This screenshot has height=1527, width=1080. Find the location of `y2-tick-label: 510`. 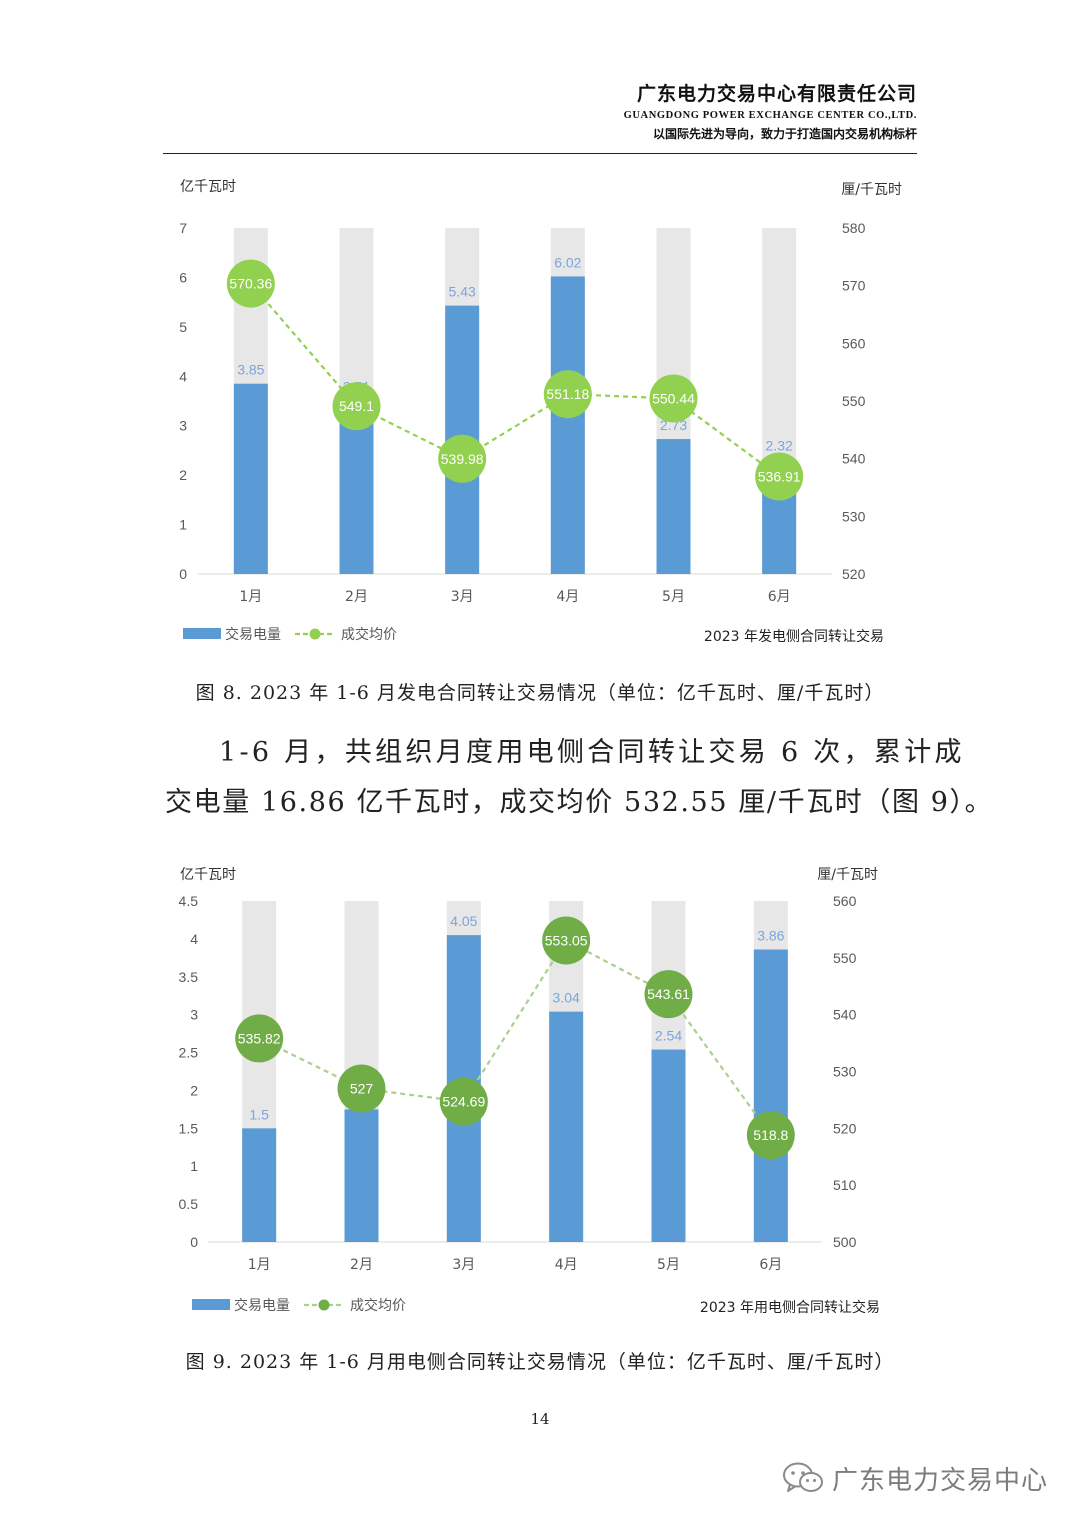

y2-tick-label: 510 is located at coordinates (845, 1185).